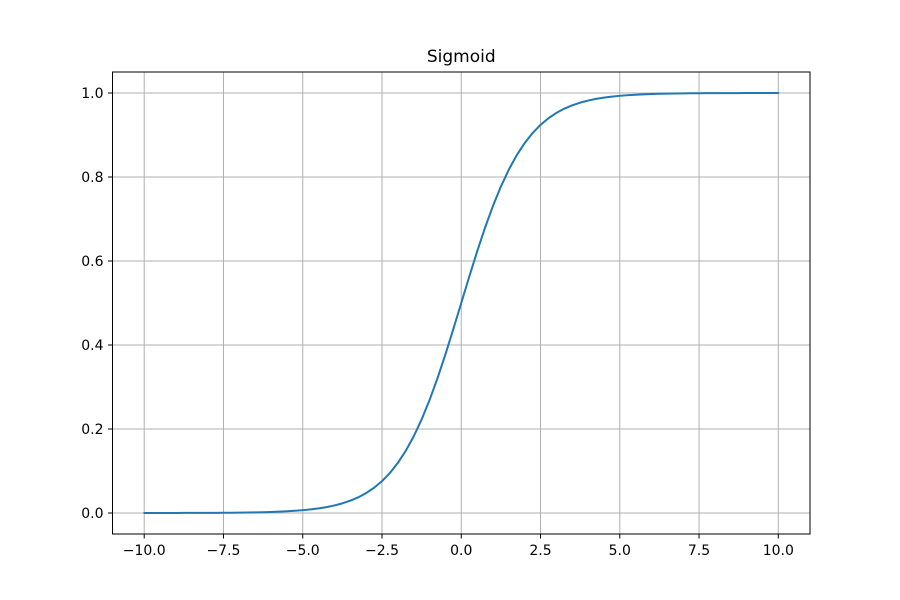 The height and width of the screenshot is (600, 900). Describe the element at coordinates (92, 262) in the screenshot. I see `y-tick-label: 0.6` at that location.